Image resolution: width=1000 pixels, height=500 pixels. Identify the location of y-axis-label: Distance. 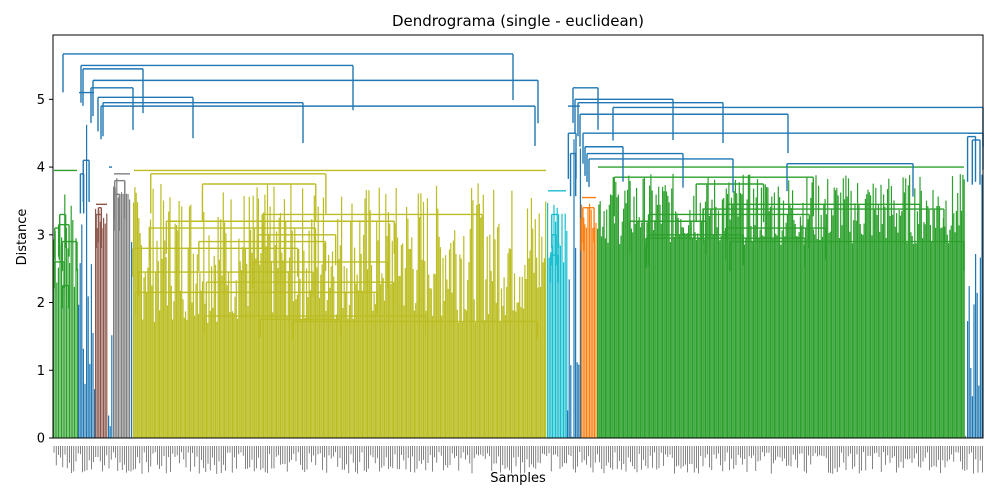
(22, 237).